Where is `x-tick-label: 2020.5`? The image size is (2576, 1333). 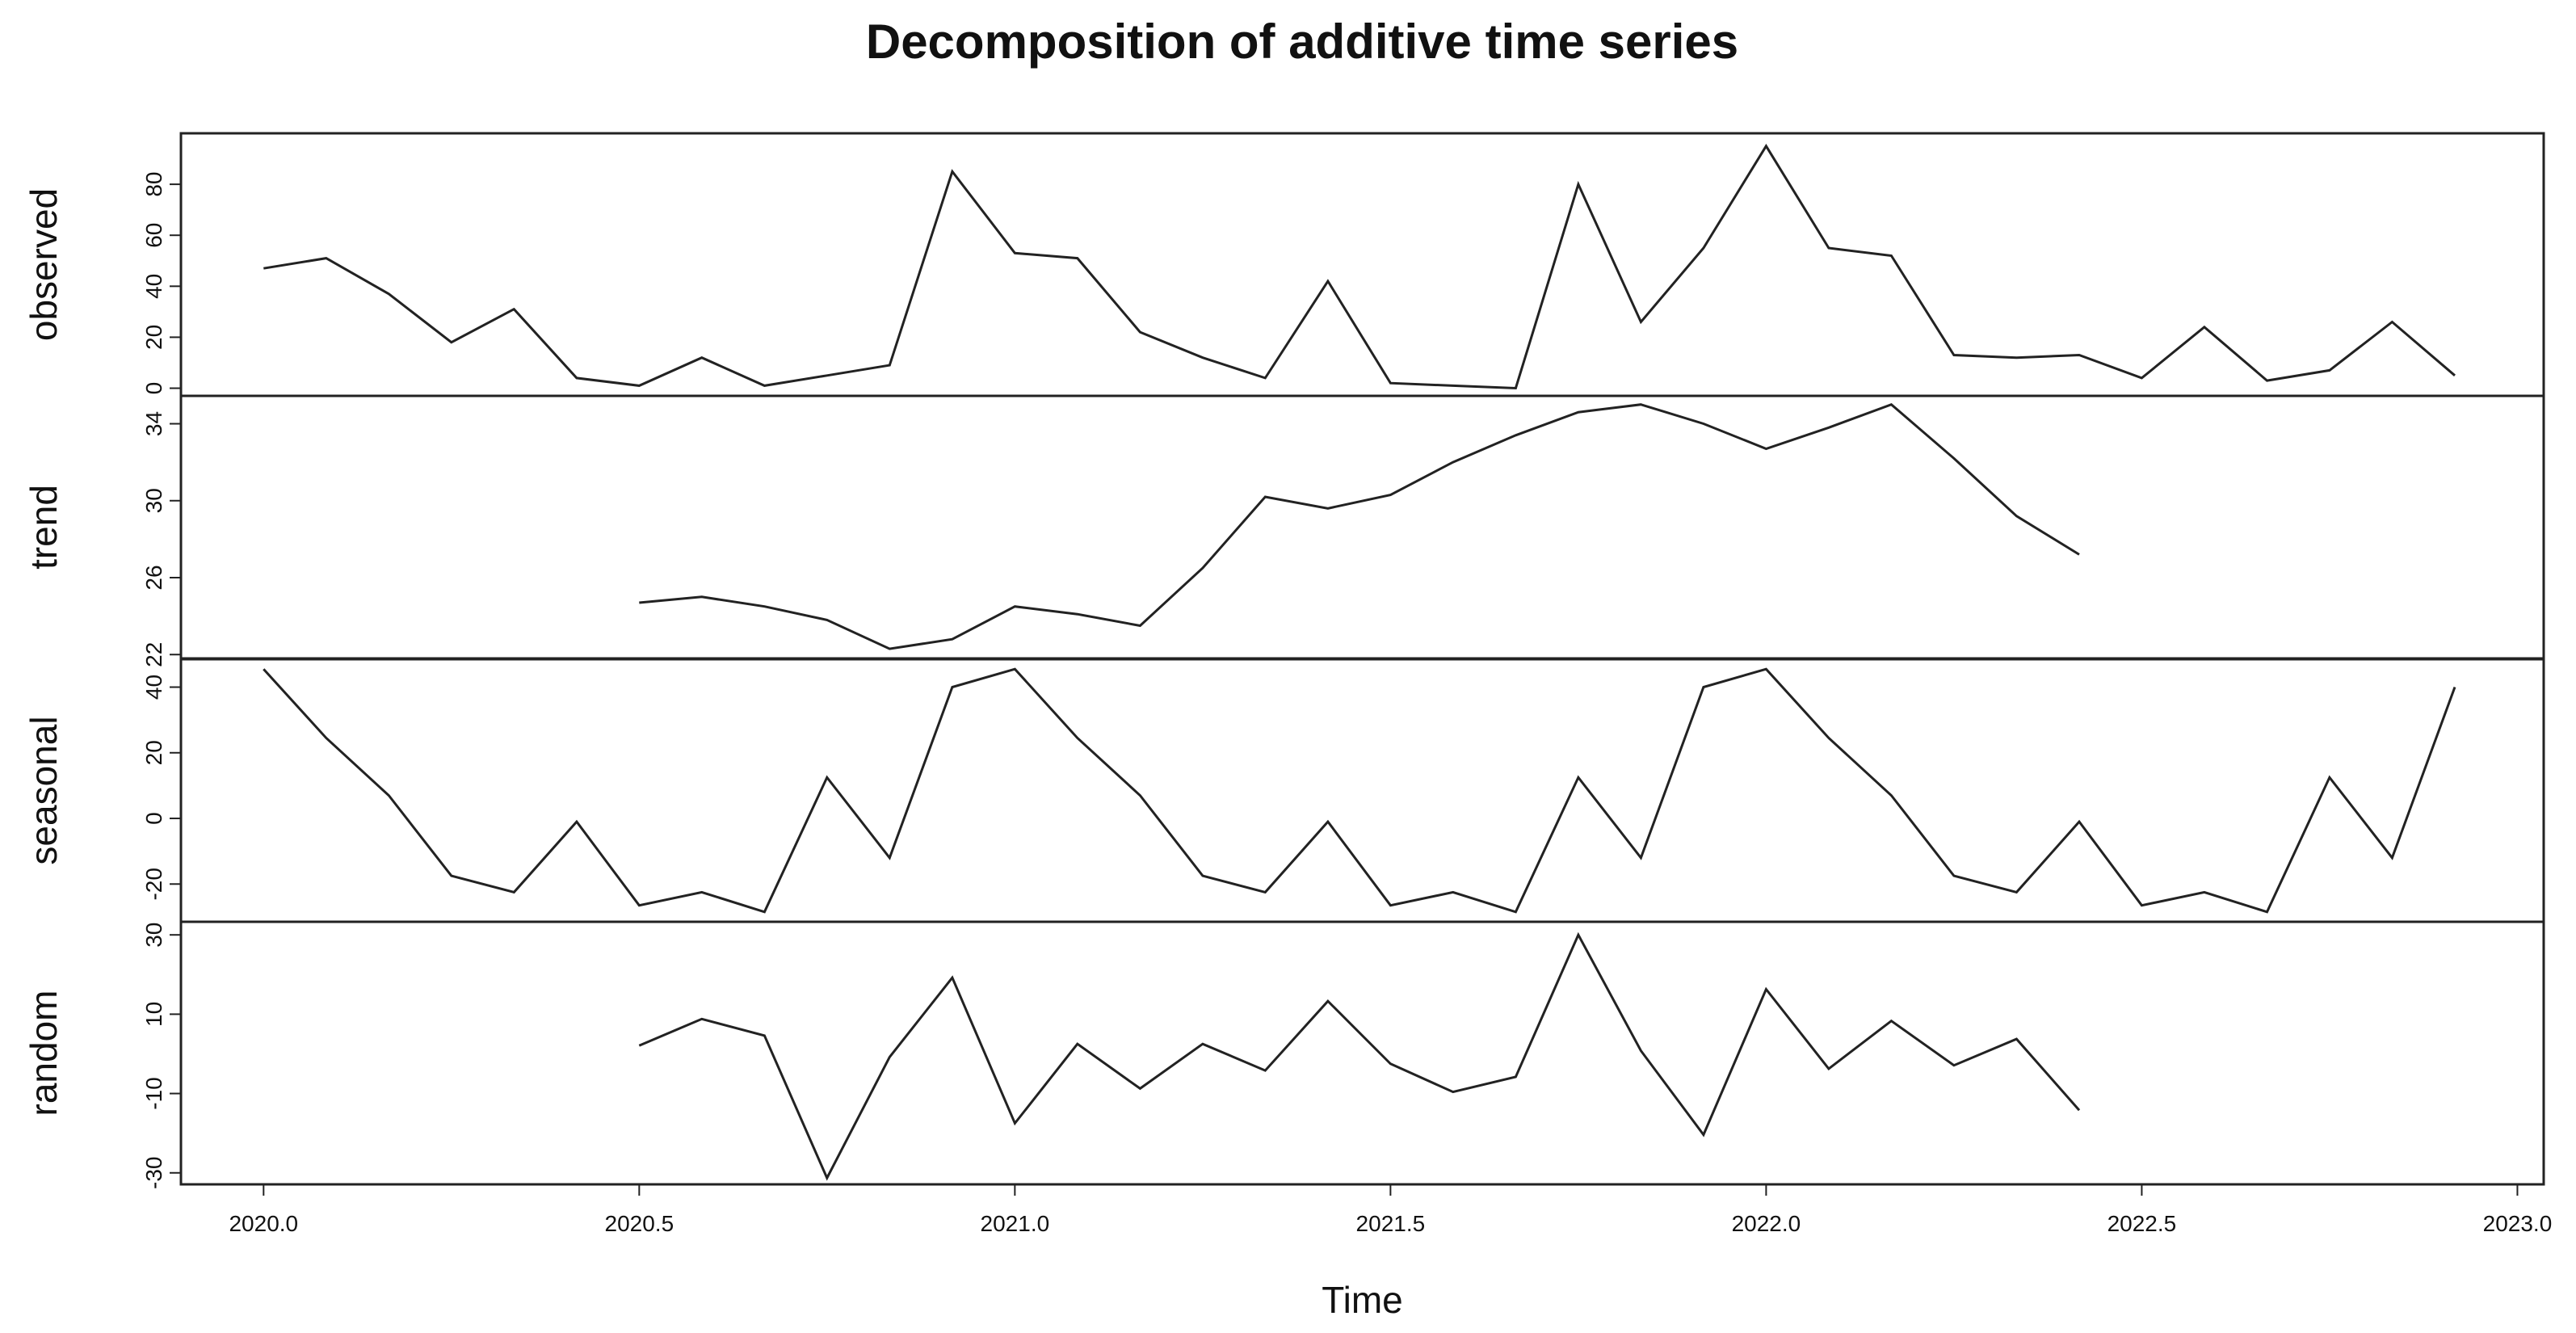 x-tick-label: 2020.5 is located at coordinates (639, 1223).